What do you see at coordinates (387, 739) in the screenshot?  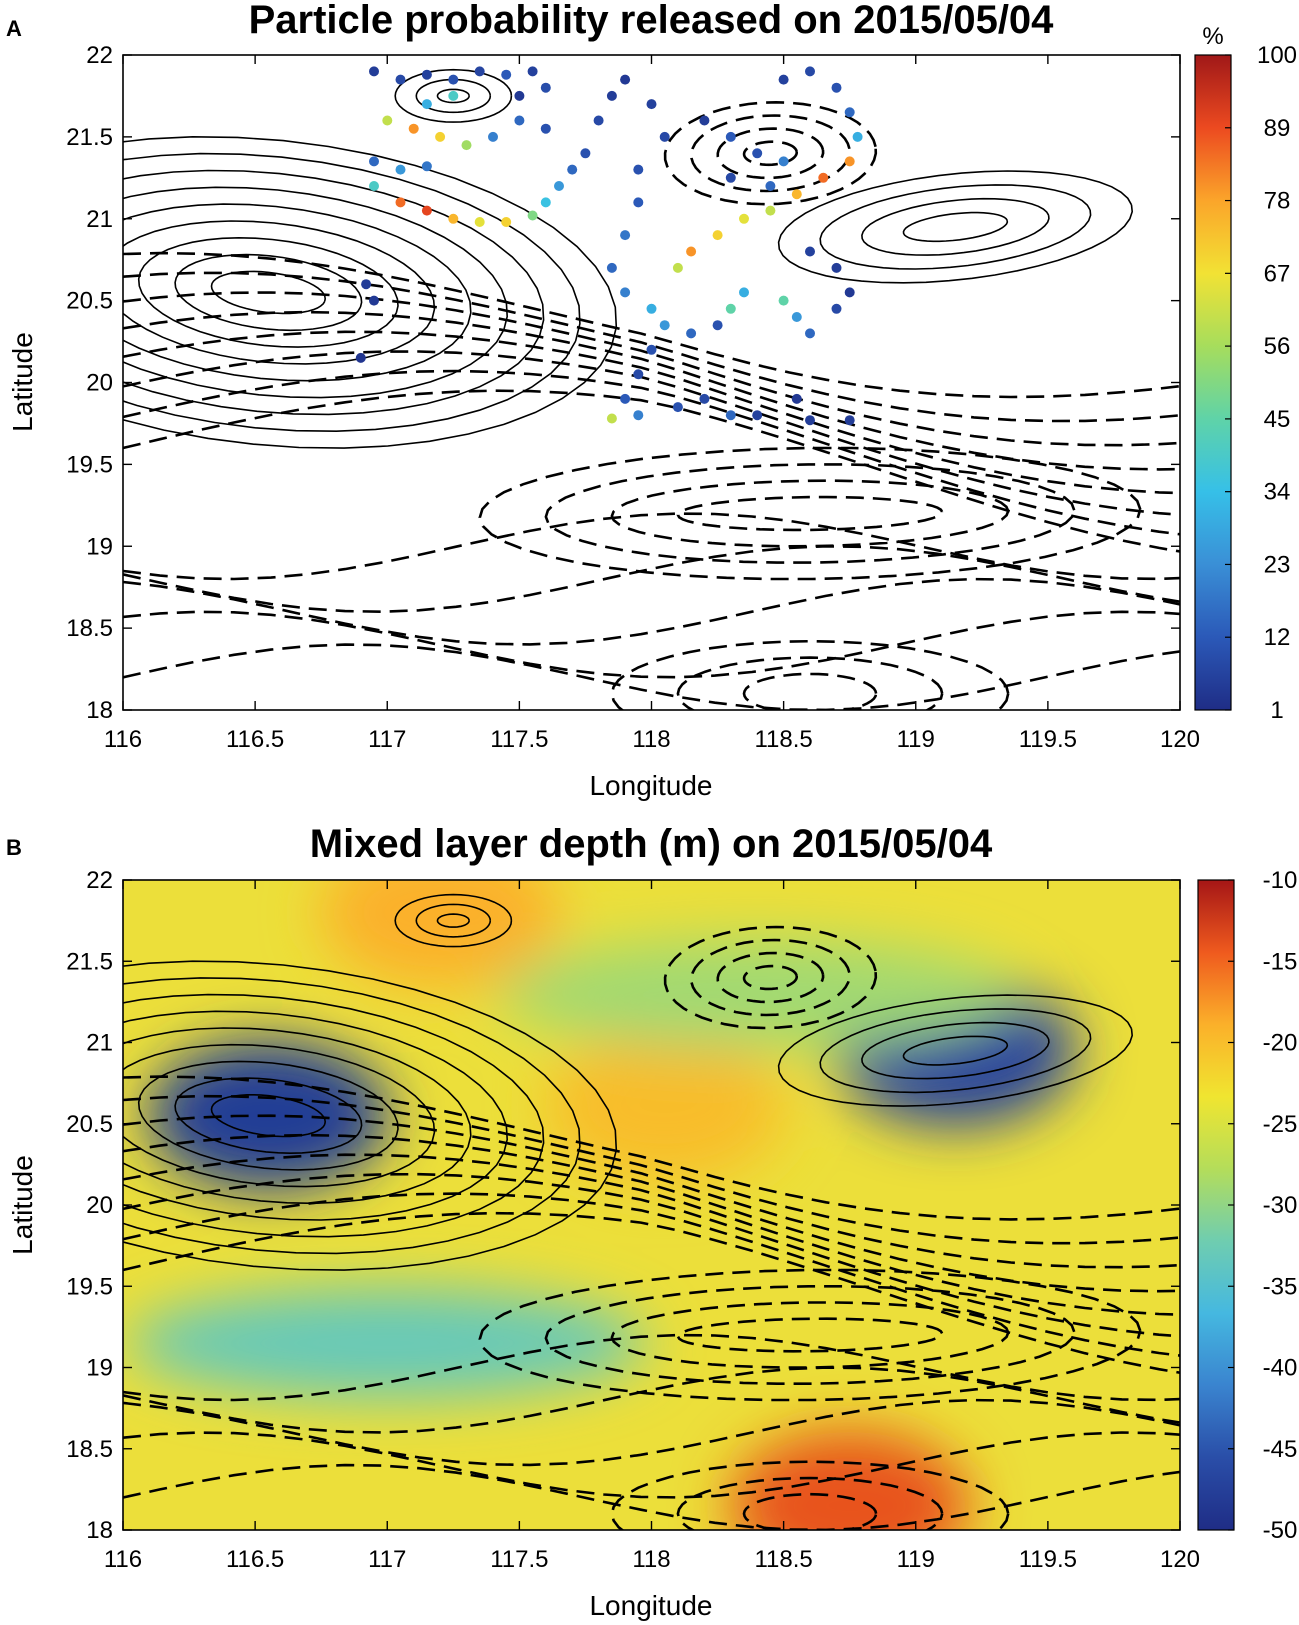 I see `x-tick-label: 117` at bounding box center [387, 739].